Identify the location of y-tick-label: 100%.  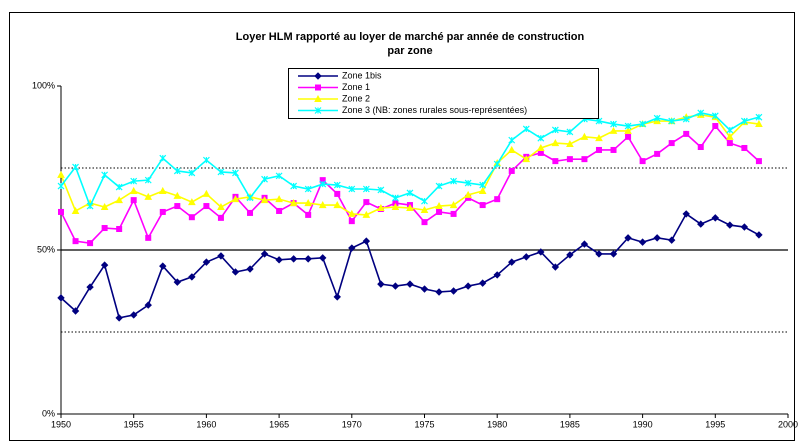
(43, 85).